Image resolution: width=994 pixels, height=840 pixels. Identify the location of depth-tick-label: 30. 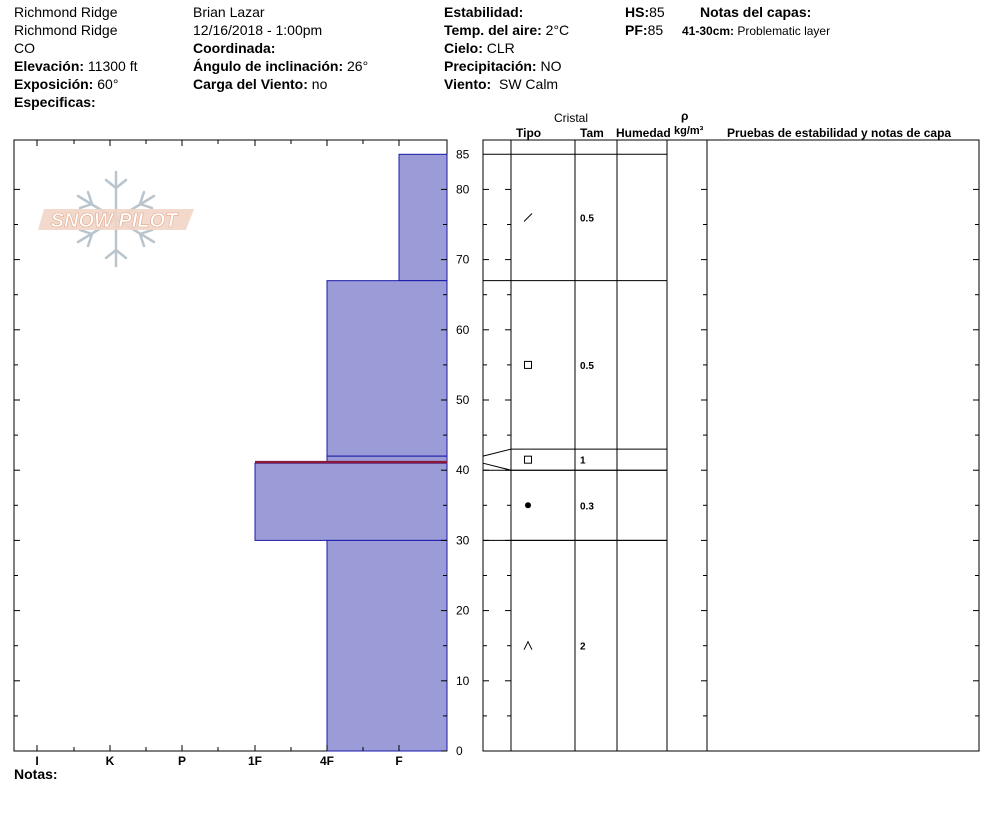
(463, 540).